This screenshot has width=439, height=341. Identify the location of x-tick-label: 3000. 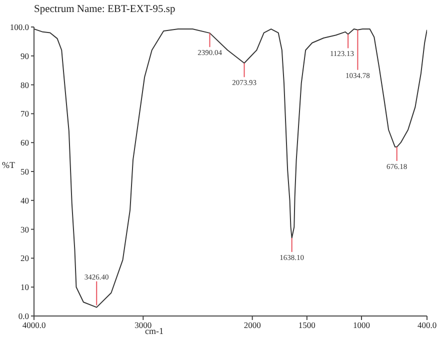
(143, 325).